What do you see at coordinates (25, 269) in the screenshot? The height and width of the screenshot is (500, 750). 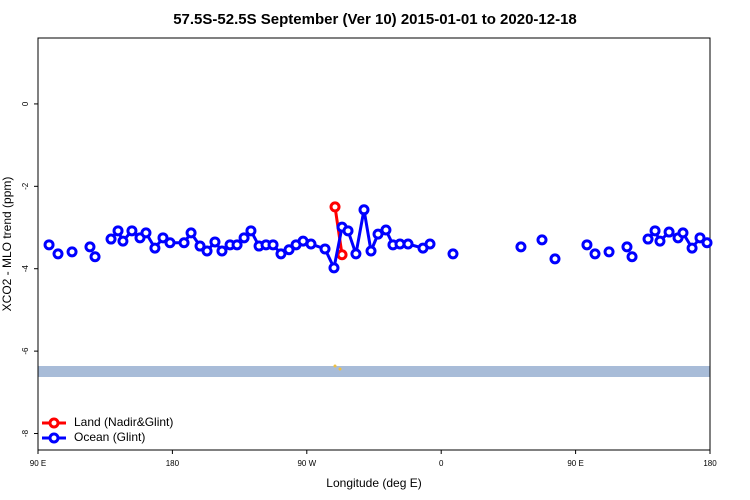 I see `y-tick-label: -4` at bounding box center [25, 269].